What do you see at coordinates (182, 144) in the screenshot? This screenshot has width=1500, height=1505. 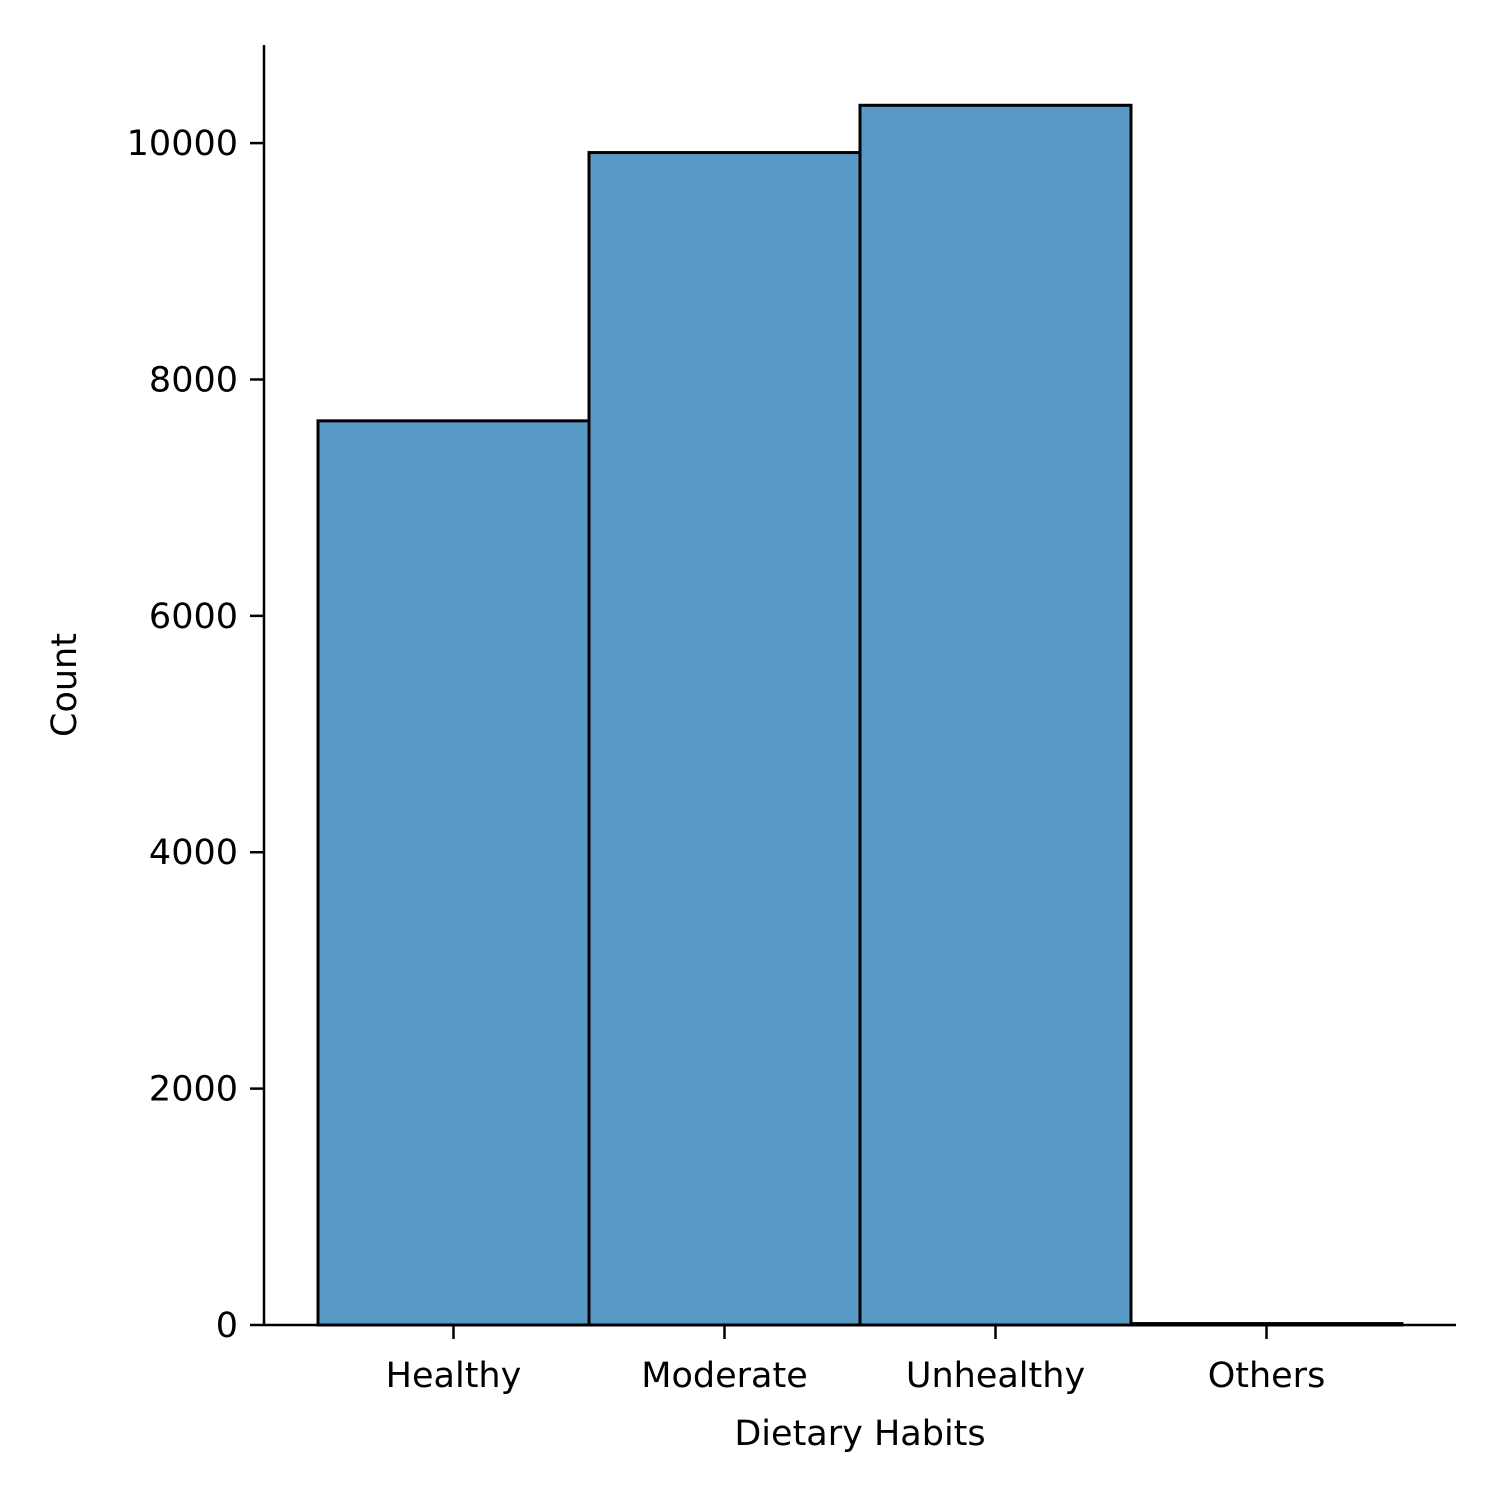 I see `y-tick-label: 10000` at bounding box center [182, 144].